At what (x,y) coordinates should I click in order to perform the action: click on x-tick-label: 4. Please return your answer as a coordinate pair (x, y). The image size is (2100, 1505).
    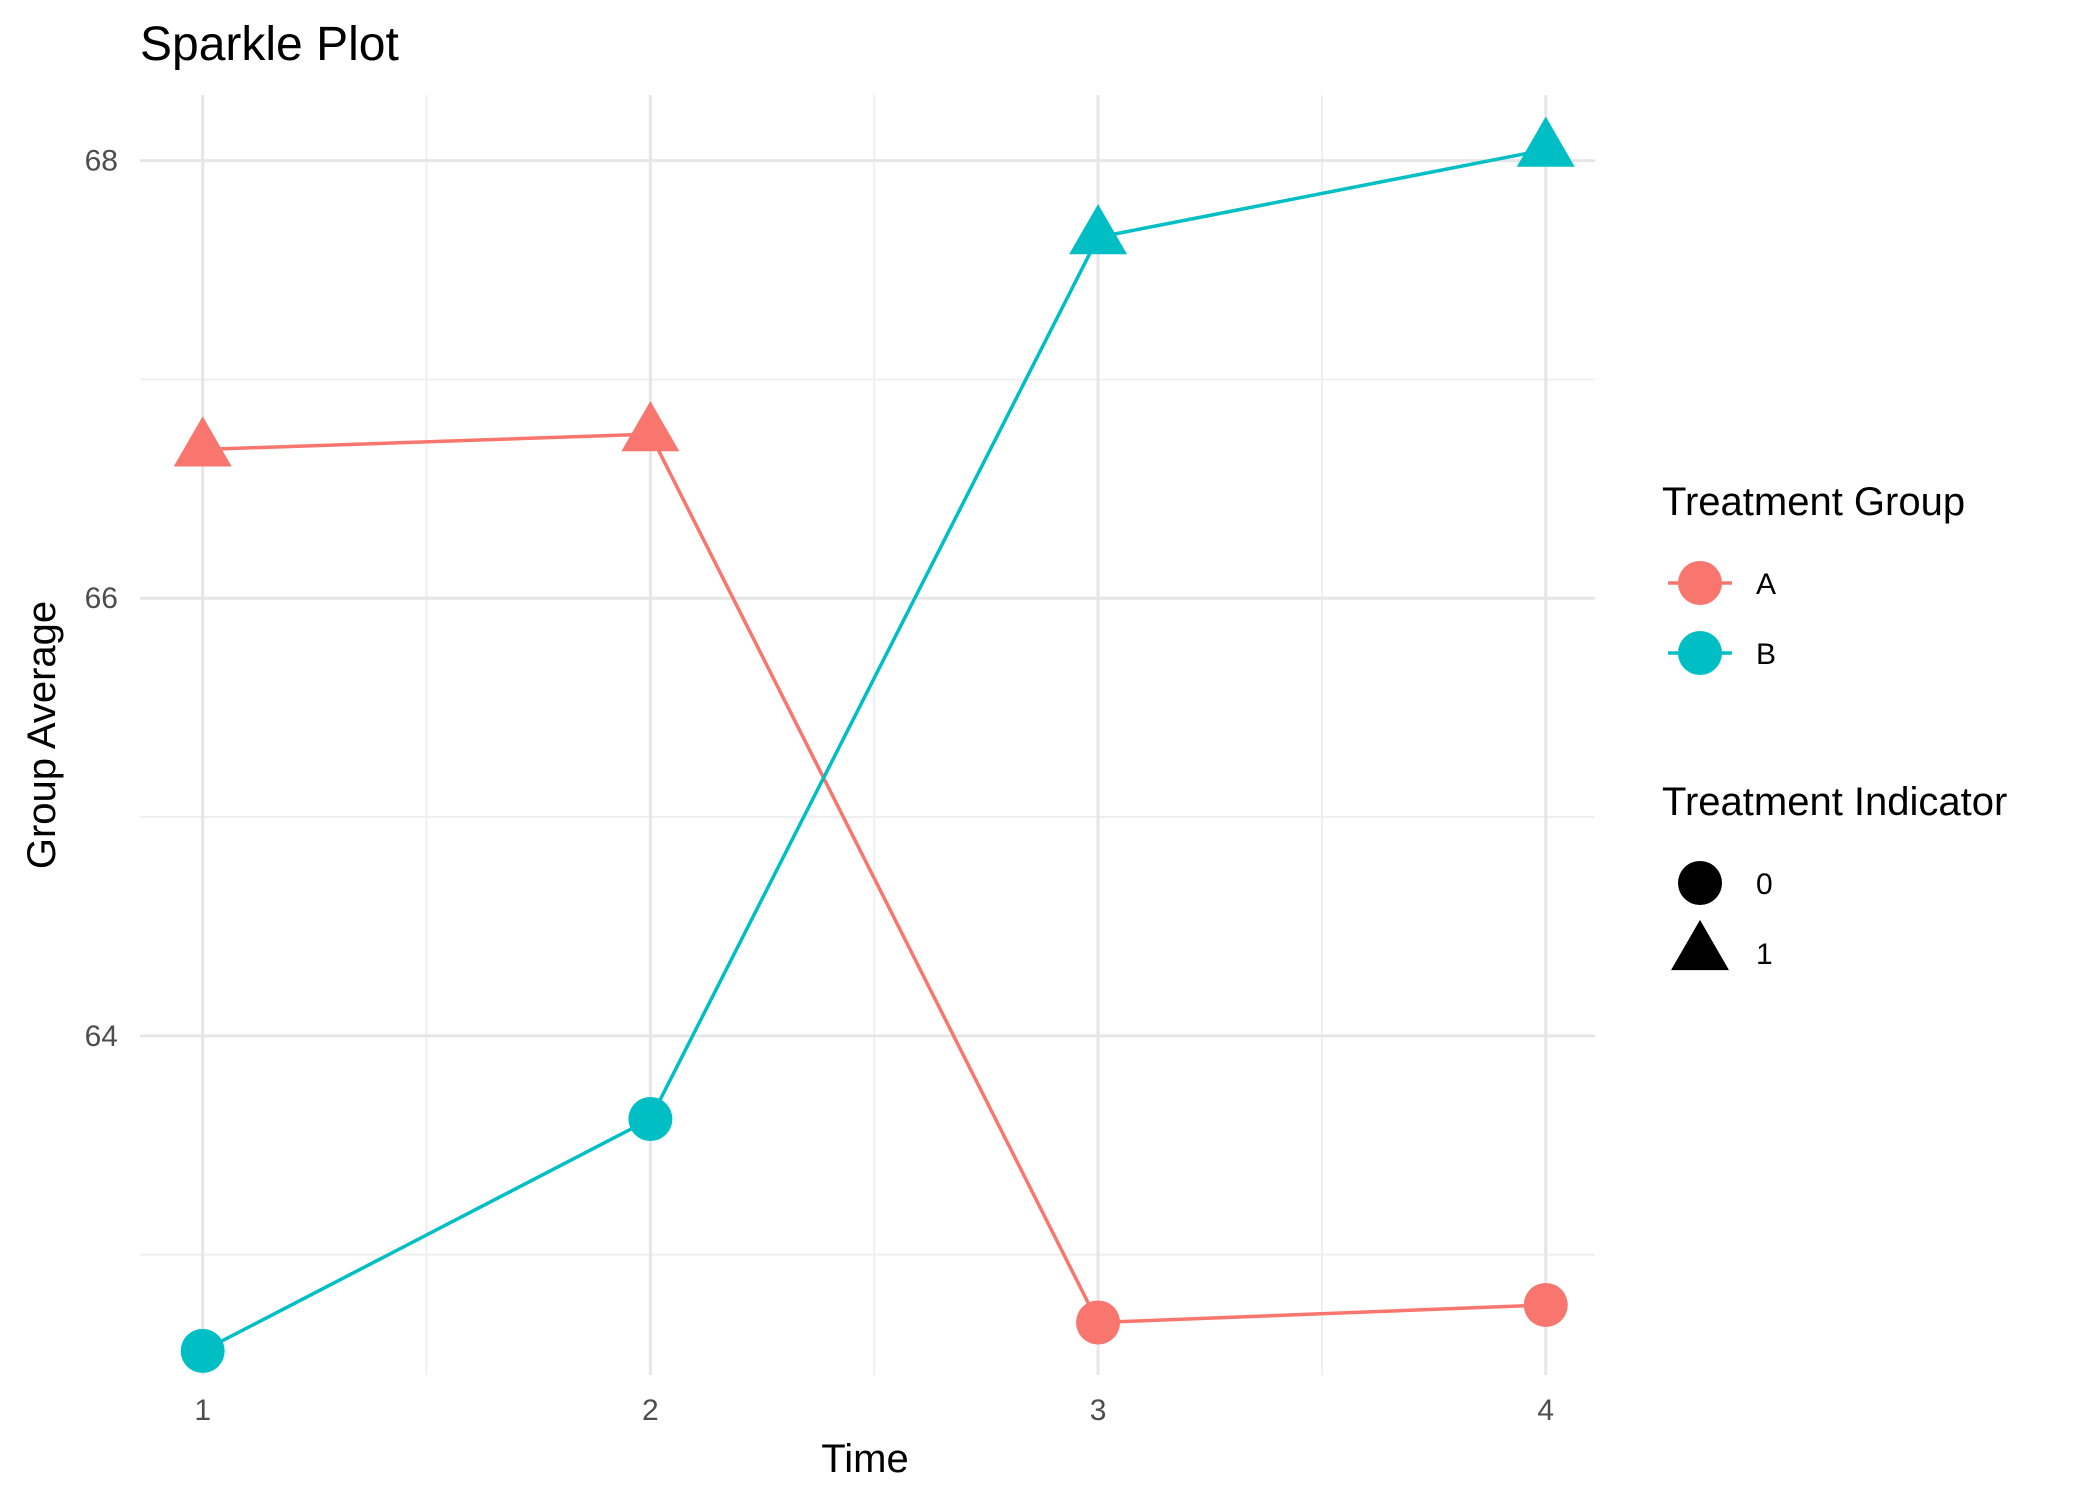
    Looking at the image, I should click on (1545, 1410).